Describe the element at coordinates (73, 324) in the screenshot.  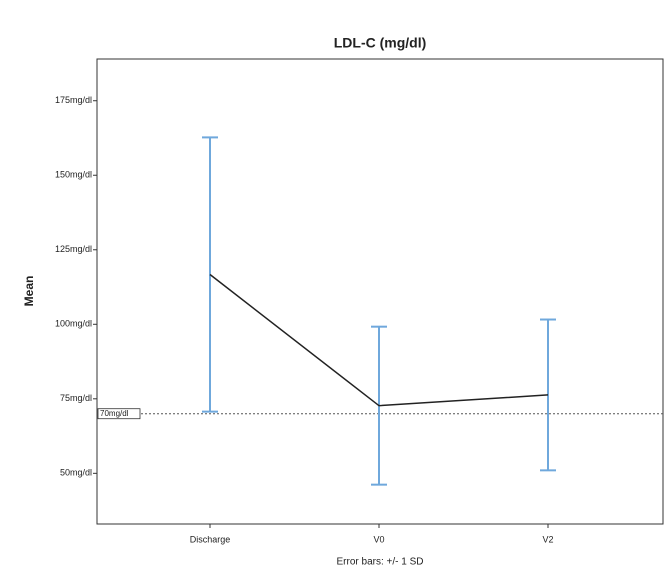
I see `y-tick-label: 100mg/dl` at that location.